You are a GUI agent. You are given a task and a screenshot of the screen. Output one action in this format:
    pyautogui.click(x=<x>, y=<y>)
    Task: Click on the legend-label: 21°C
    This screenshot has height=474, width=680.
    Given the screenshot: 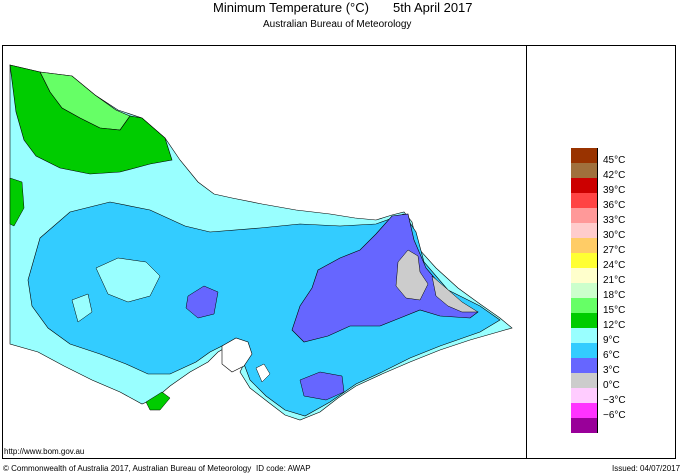 What is the action you would take?
    pyautogui.click(x=614, y=280)
    